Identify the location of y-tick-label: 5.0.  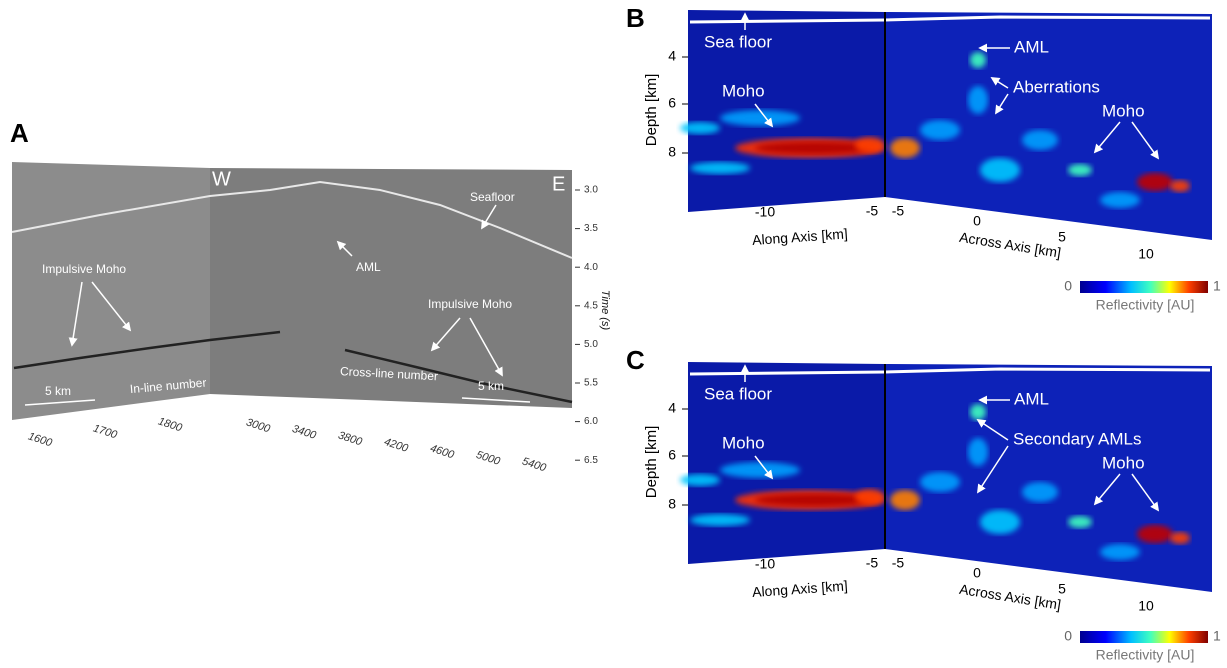
(591, 344).